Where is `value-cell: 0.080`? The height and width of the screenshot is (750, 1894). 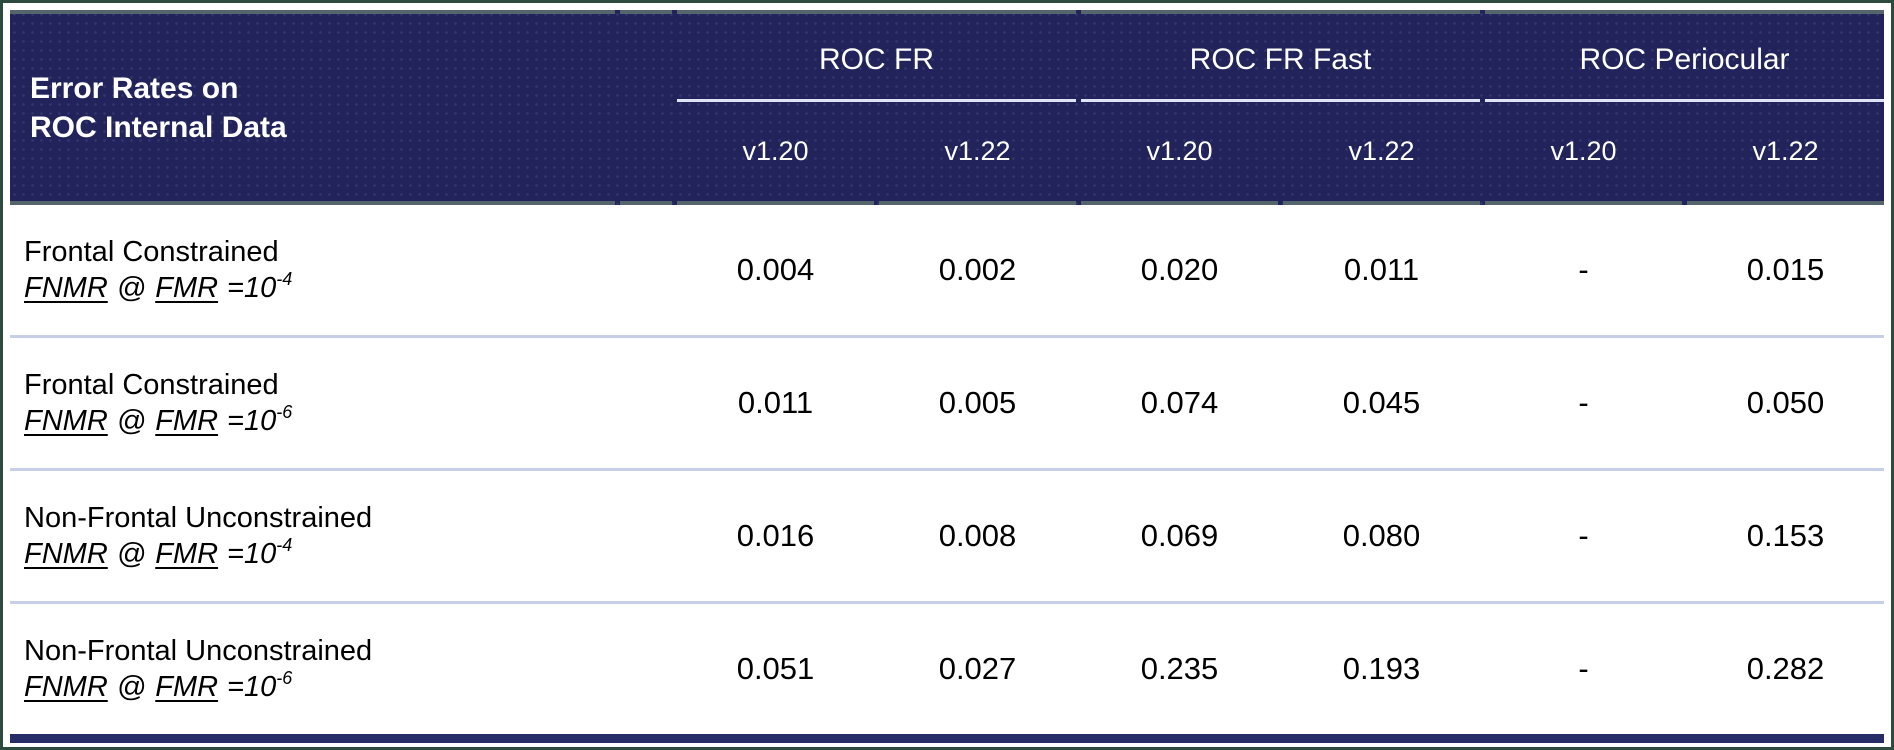 value-cell: 0.080 is located at coordinates (1381, 535).